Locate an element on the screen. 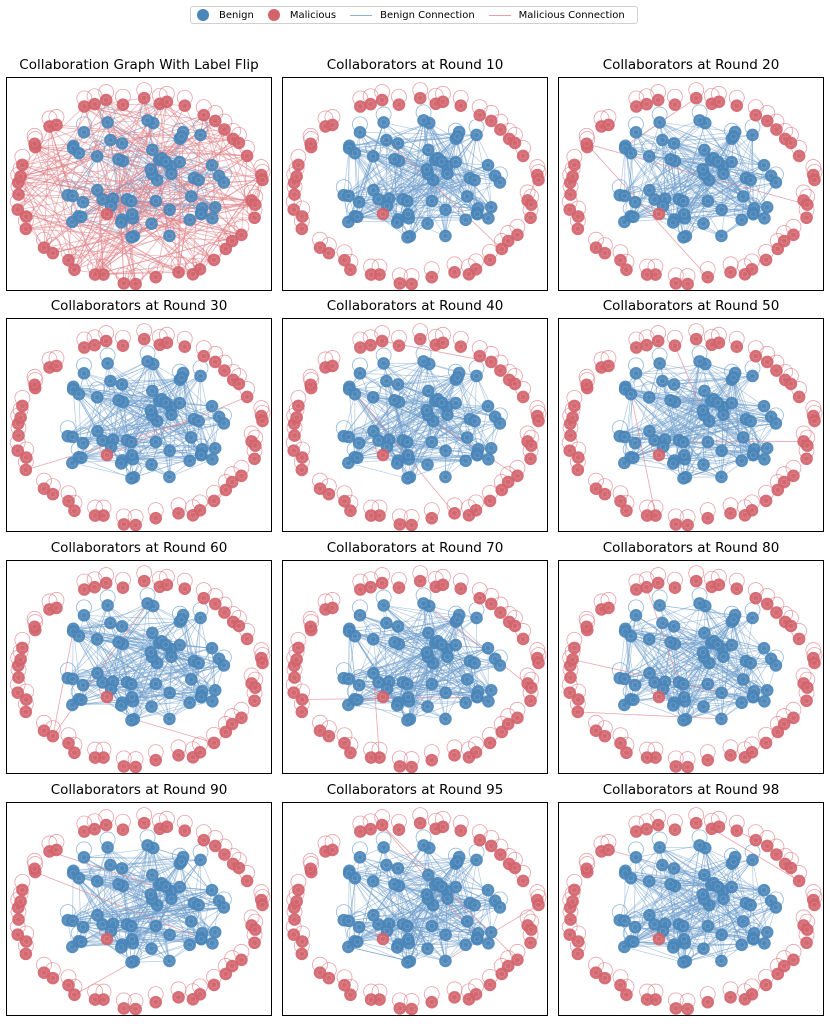  edge-layer is located at coordinates (136, 438).